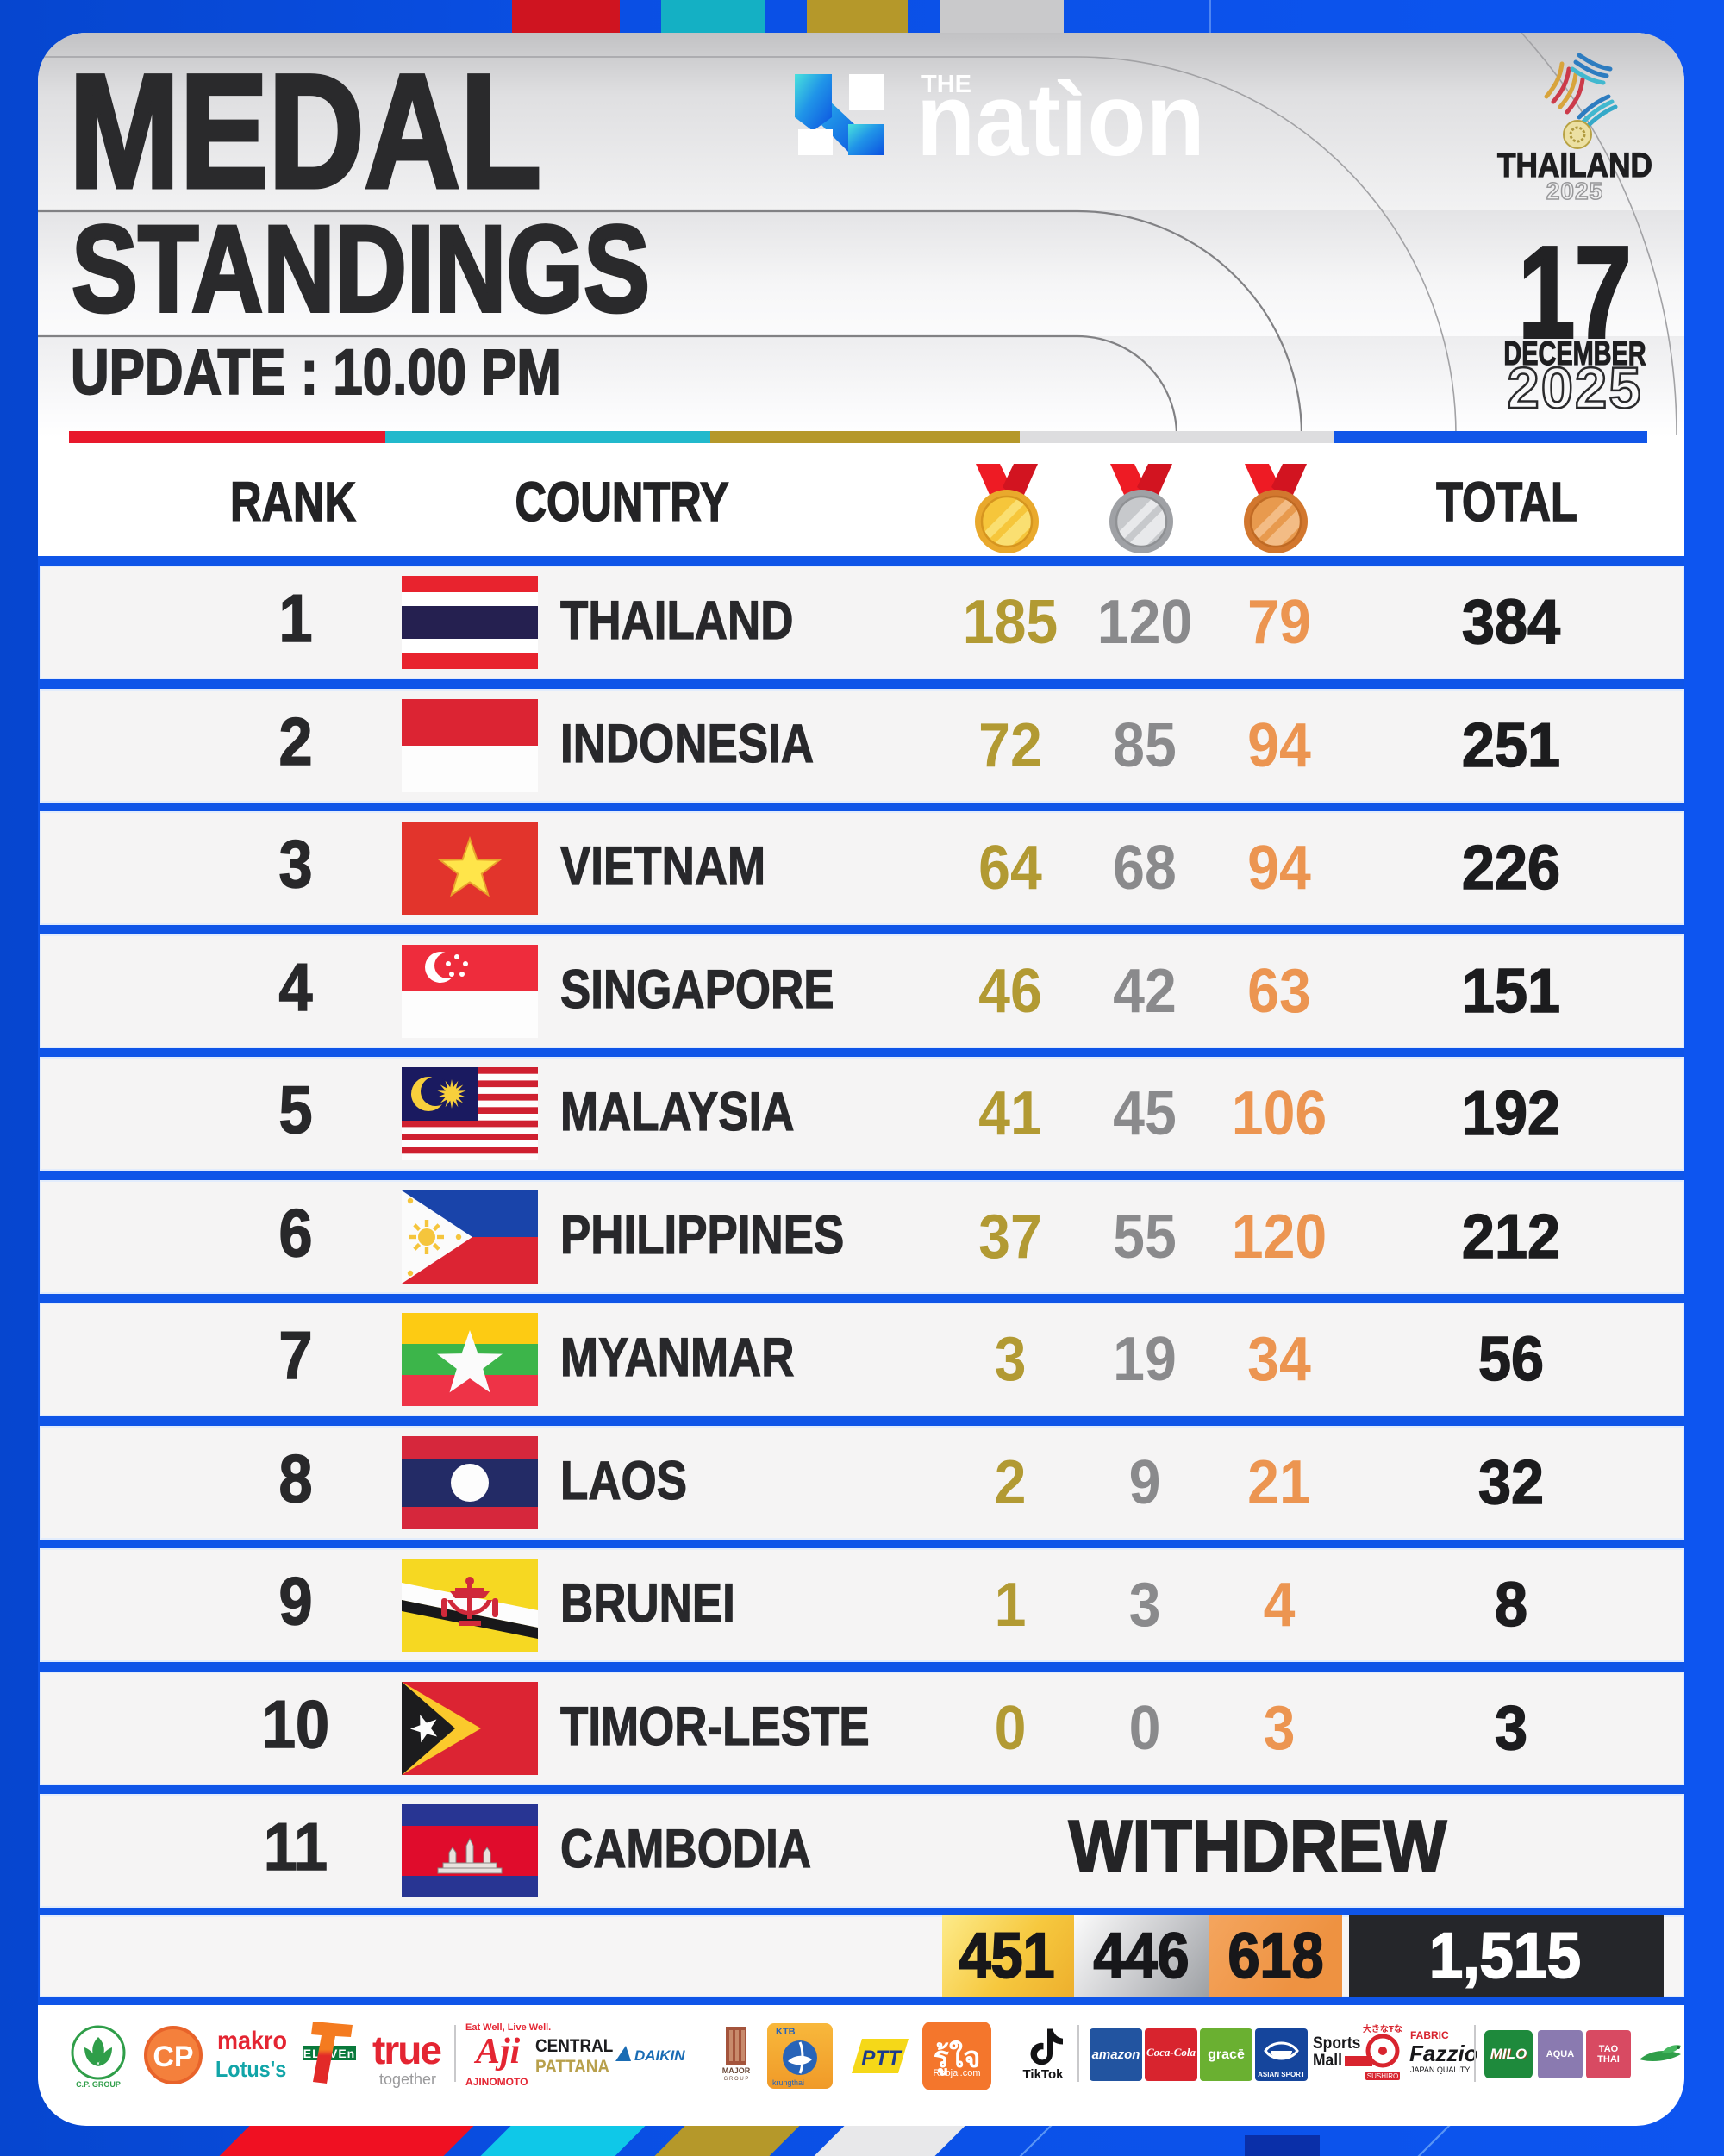 The image size is (1724, 2156). Describe the element at coordinates (98, 2084) in the screenshot. I see `svg-text: C.P. GROUP` at that location.